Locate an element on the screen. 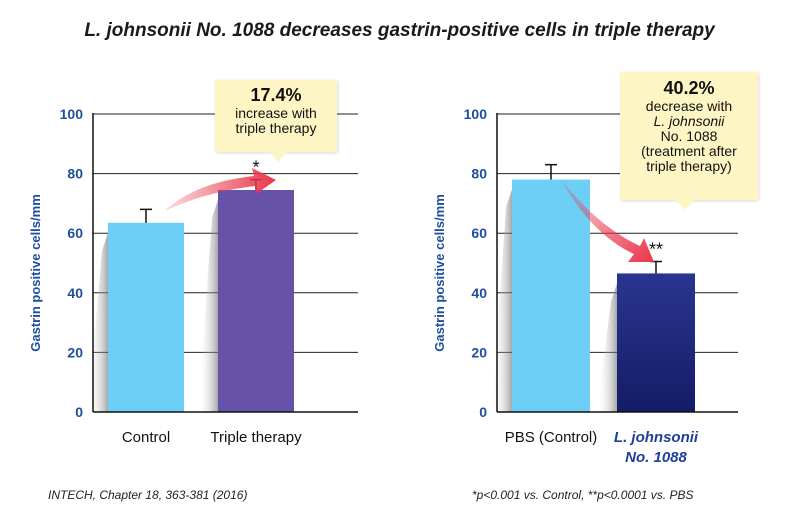 The width and height of the screenshot is (799, 521). x-tick-label: Control is located at coordinates (146, 437).